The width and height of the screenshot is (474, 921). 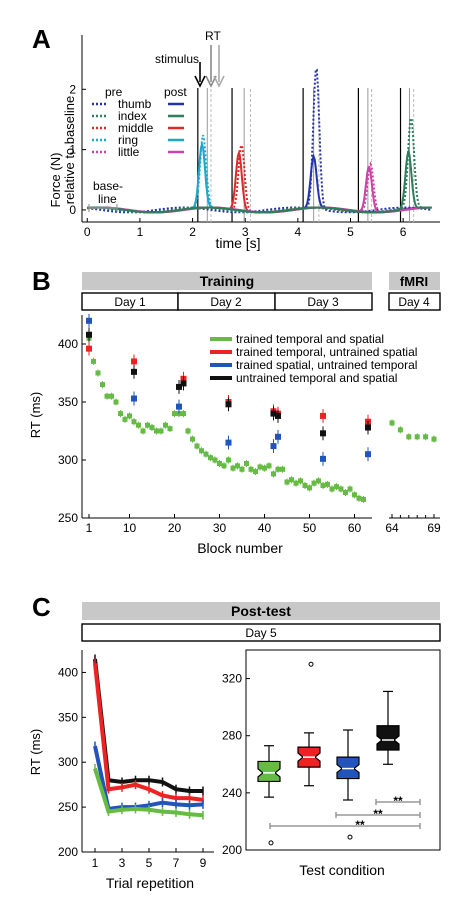 What do you see at coordinates (259, 187) in the screenshot?
I see `force-curve-little-pre` at bounding box center [259, 187].